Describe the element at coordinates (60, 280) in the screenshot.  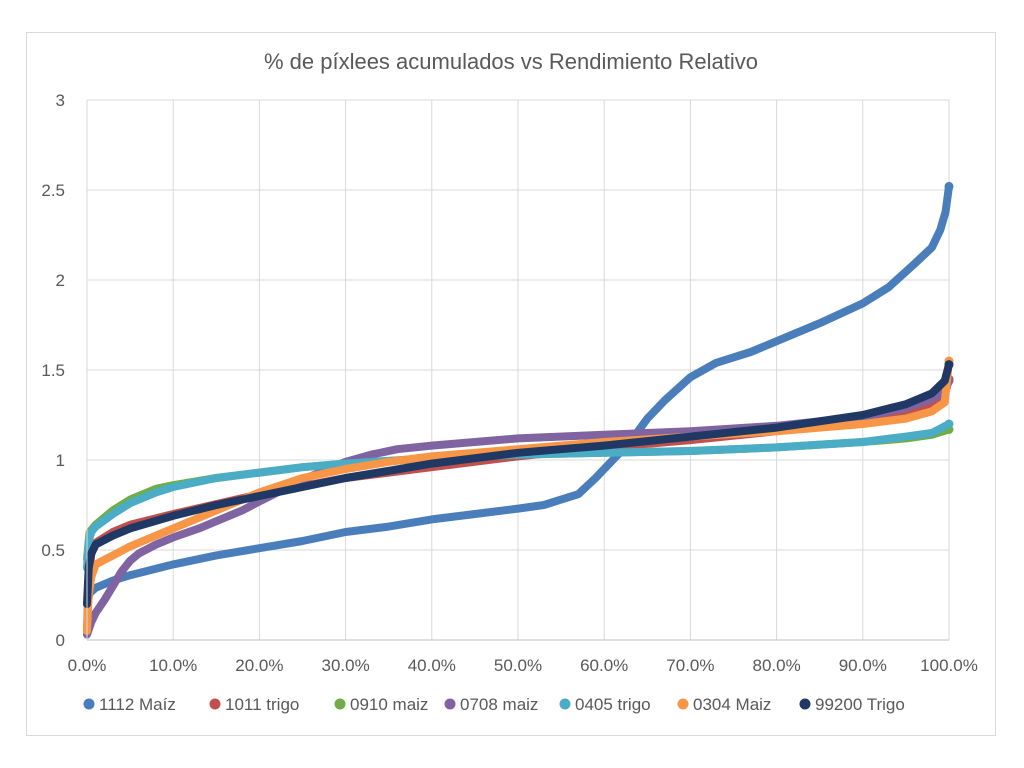
I see `y-tick-label: 2` at that location.